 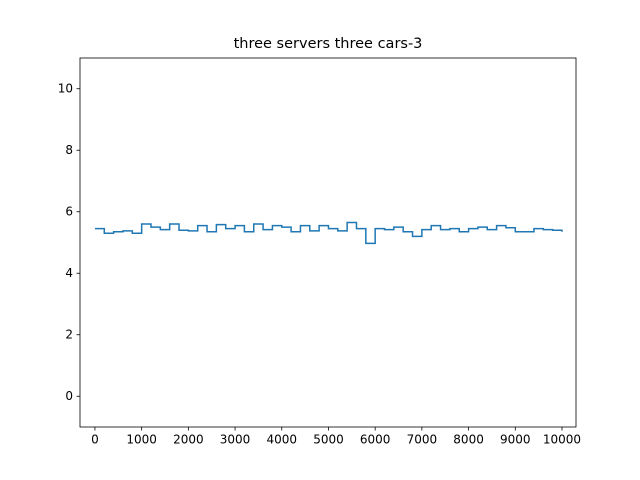 I want to click on x-tick-label: 8000, so click(x=468, y=440).